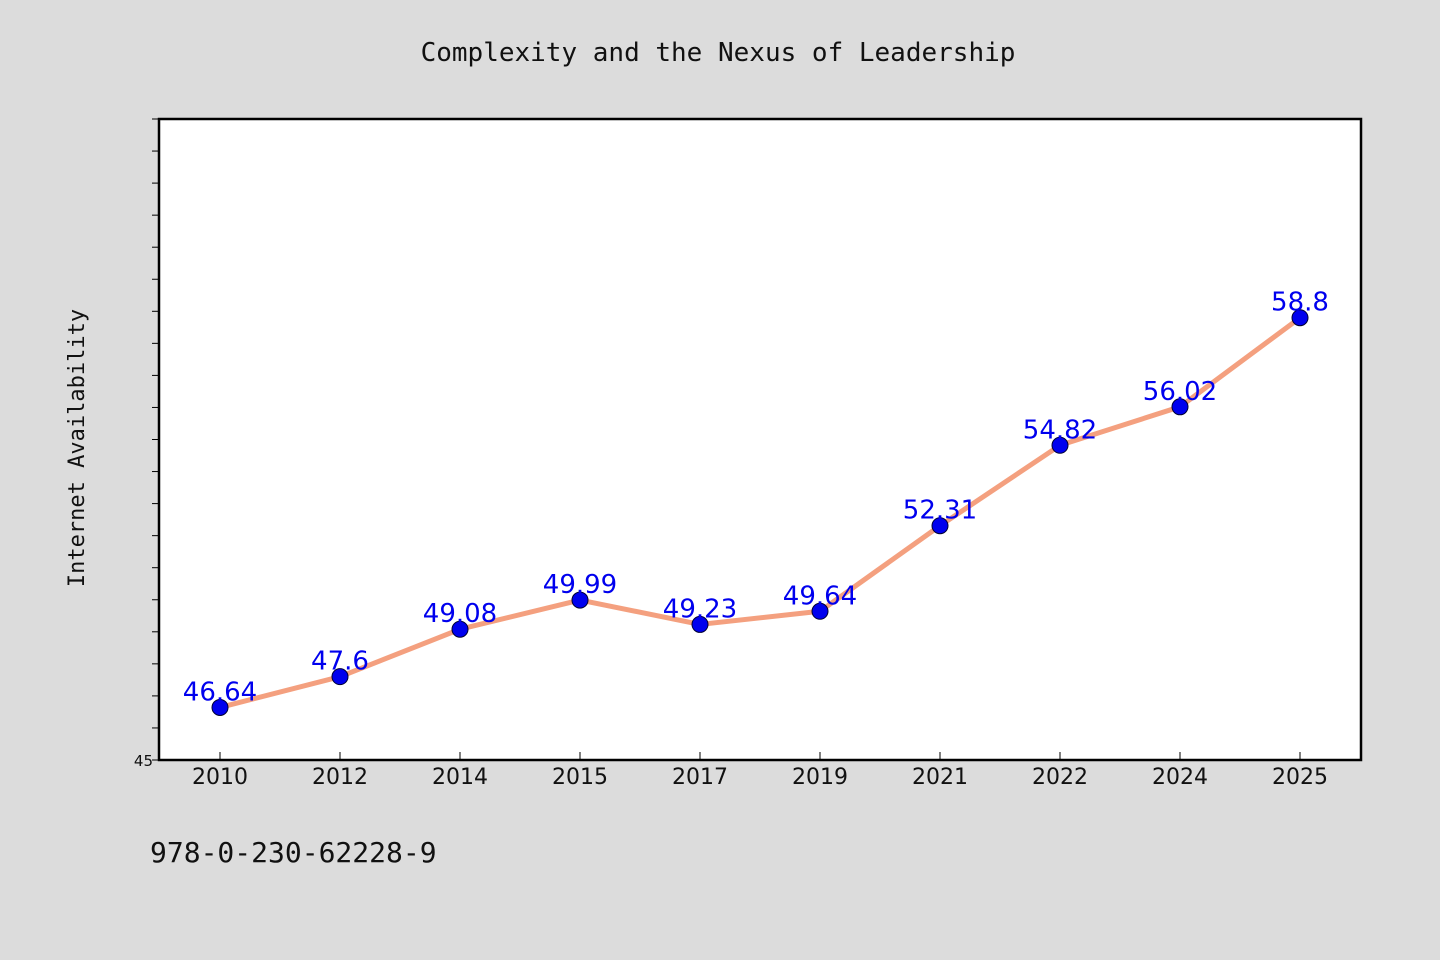 The image size is (1440, 960). I want to click on x-tick-label: 2010, so click(220, 777).